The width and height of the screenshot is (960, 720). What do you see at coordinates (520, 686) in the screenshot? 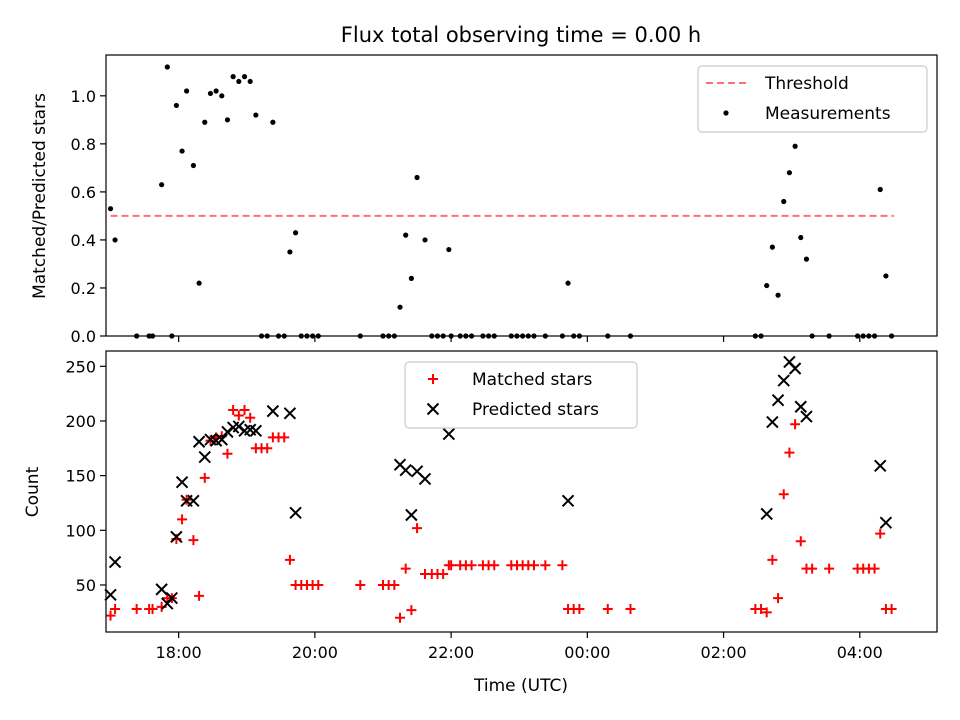
I see `x-axis-label: Time (UTC)` at bounding box center [520, 686].